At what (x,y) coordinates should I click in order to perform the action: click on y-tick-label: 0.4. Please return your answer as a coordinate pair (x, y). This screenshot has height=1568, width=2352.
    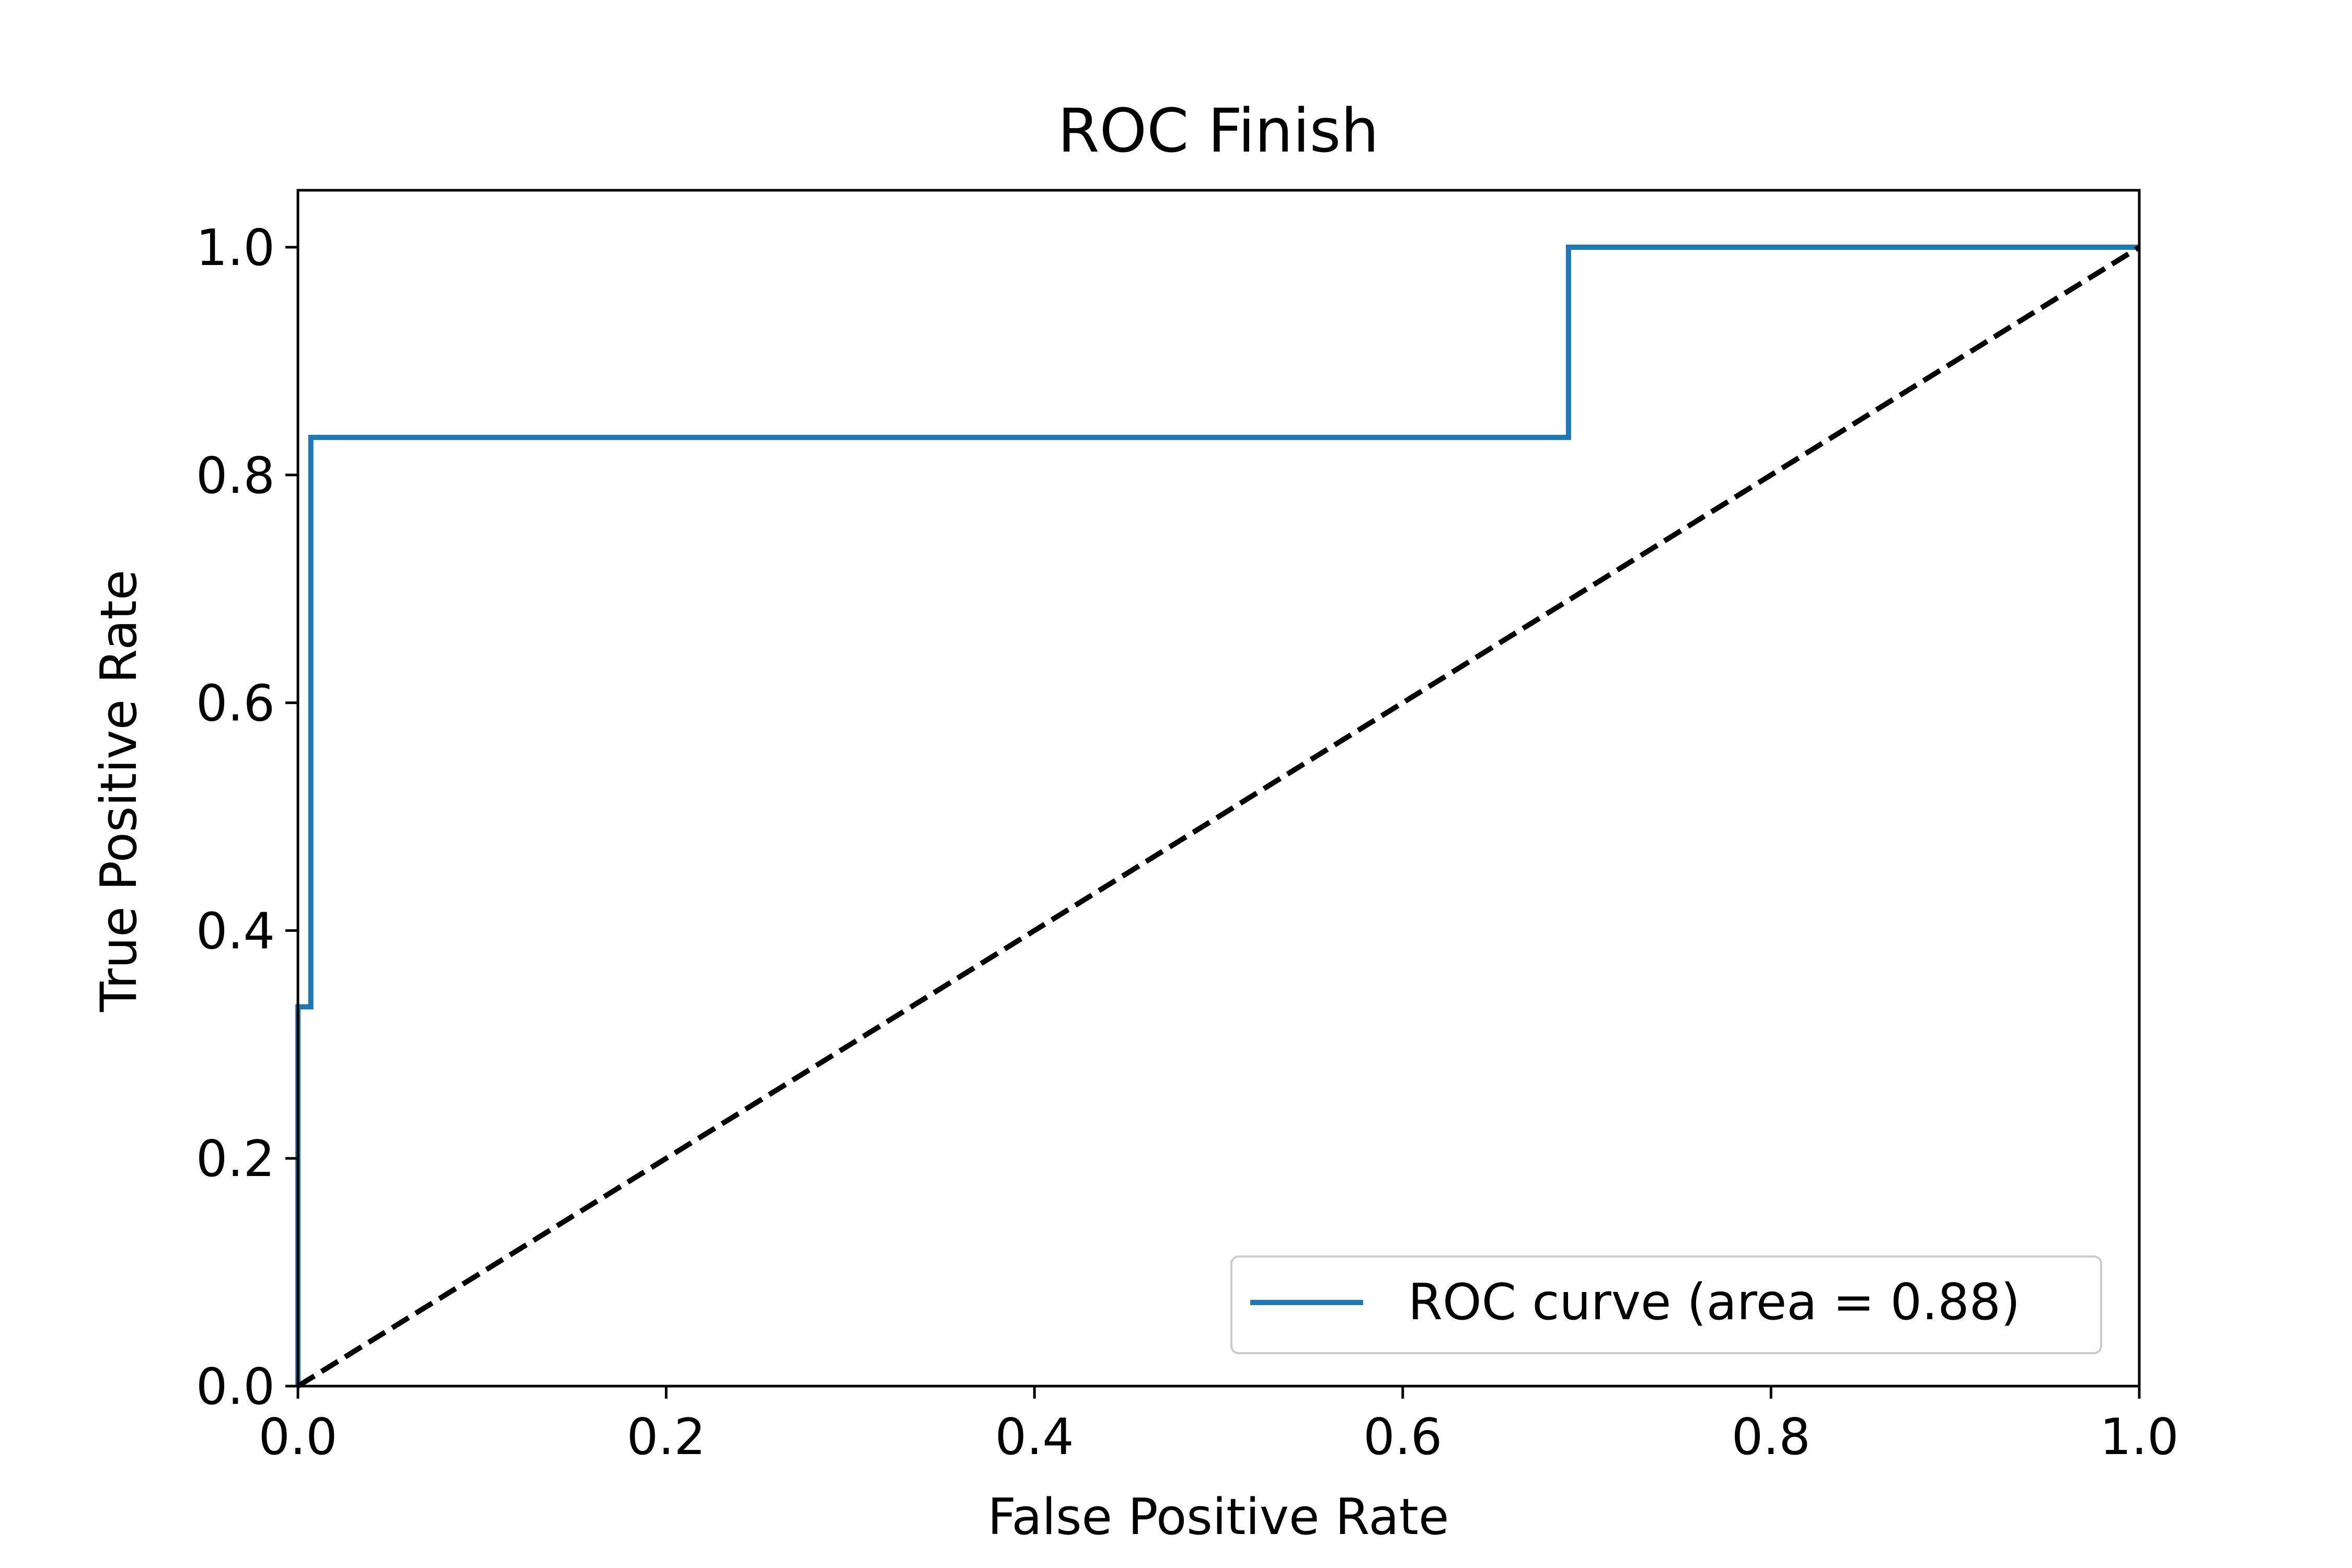
    Looking at the image, I should click on (235, 931).